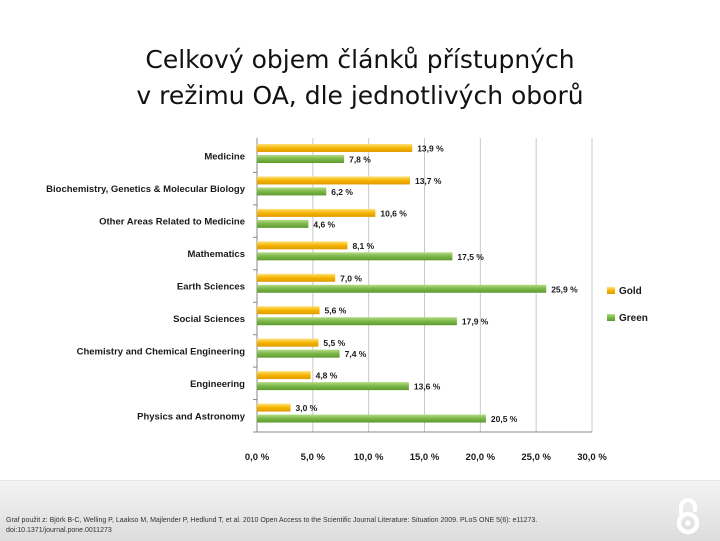 This screenshot has width=720, height=541. Describe the element at coordinates (324, 224) in the screenshot. I see `data-label: 4,6 %` at that location.